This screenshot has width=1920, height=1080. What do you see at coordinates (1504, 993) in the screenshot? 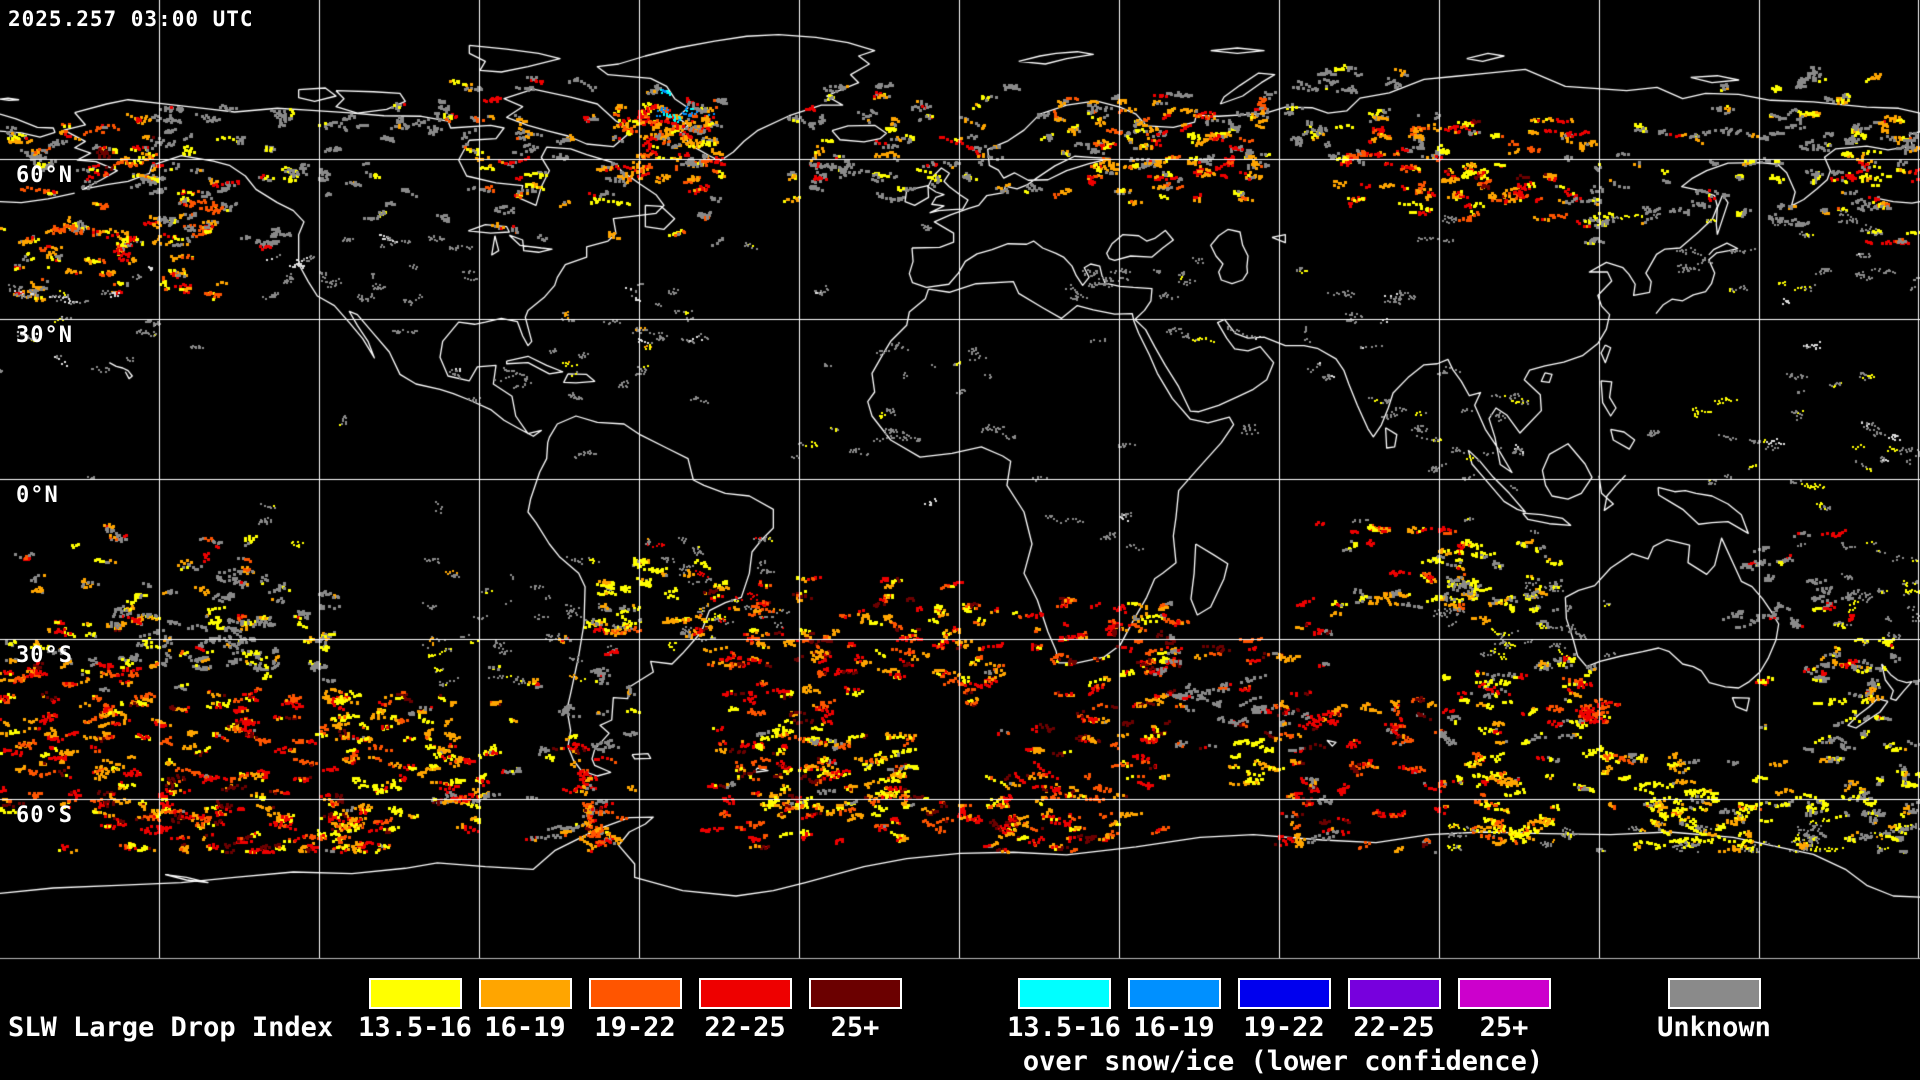
I see `legend-swatch-snowice-25plus` at bounding box center [1504, 993].